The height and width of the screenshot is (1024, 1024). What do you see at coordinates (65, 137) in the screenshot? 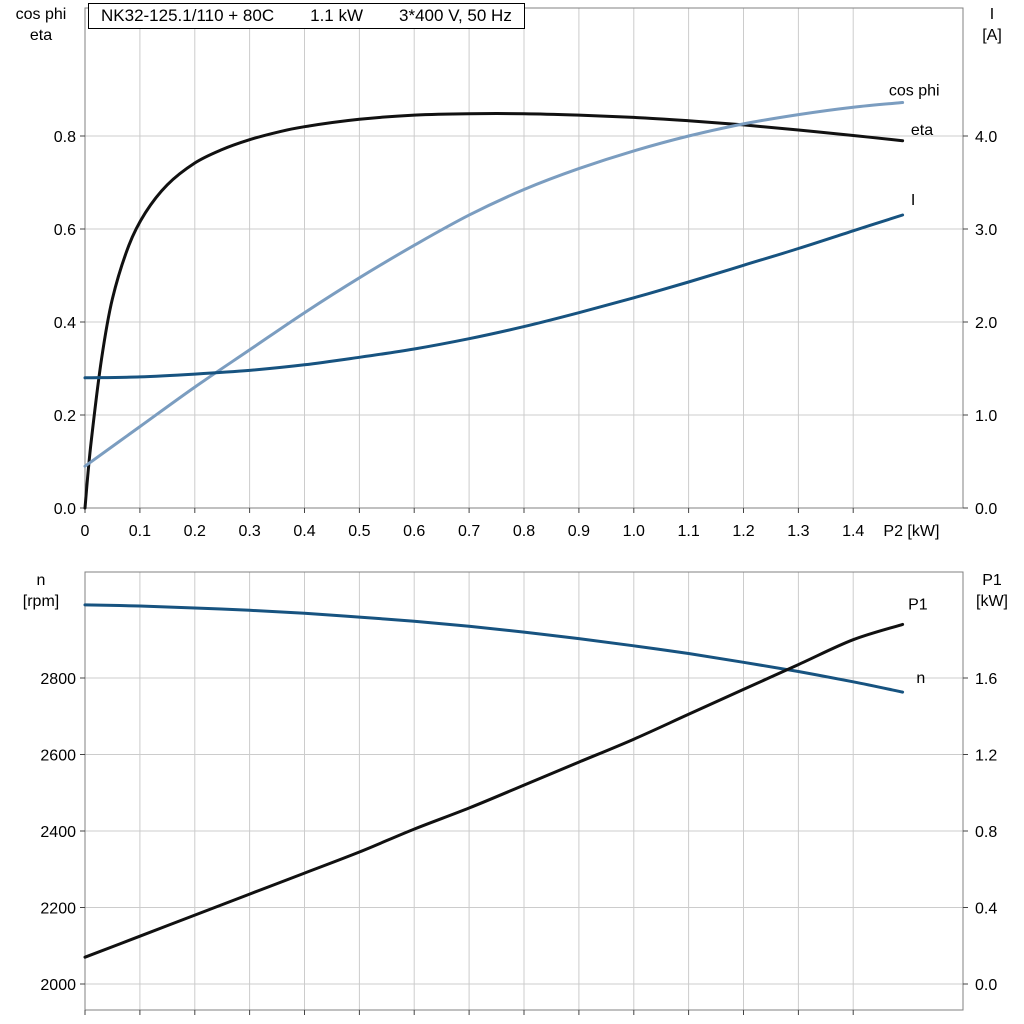
I see `left-tick-label: 0.8` at bounding box center [65, 137].